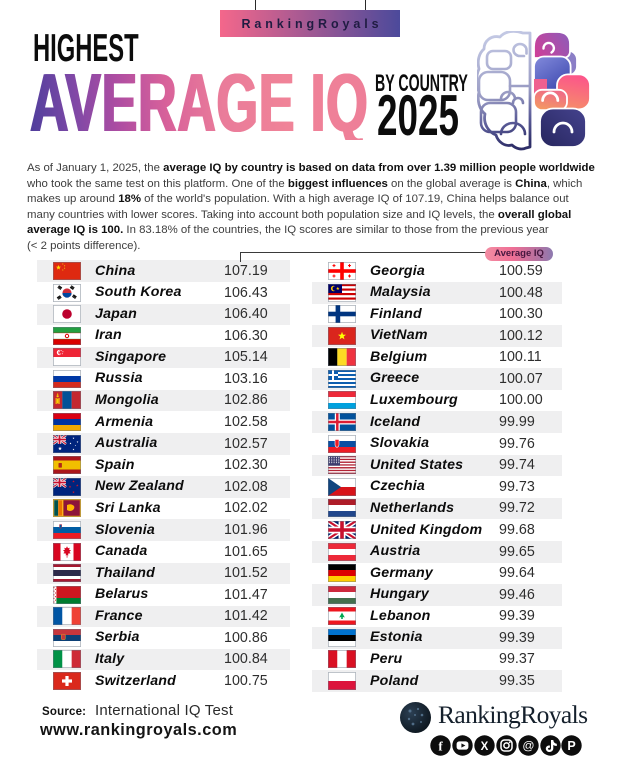 The image size is (620, 763). I want to click on svg-text: f, so click(440, 745).